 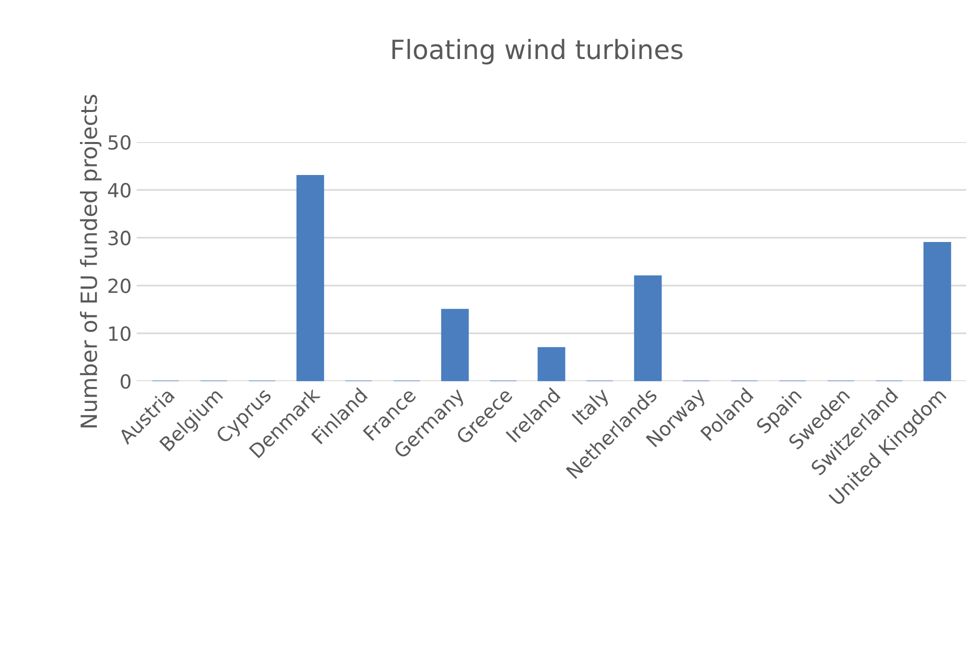 I want to click on y-tick-label: 40, so click(x=119, y=190).